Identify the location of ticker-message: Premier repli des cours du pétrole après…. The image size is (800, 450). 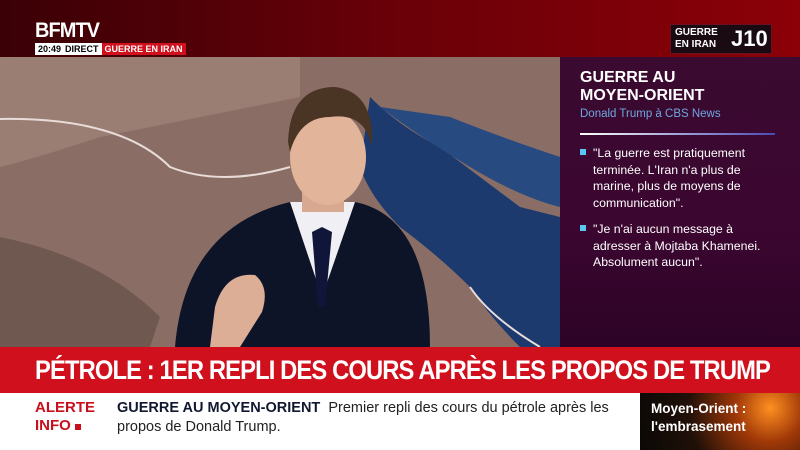
(363, 417).